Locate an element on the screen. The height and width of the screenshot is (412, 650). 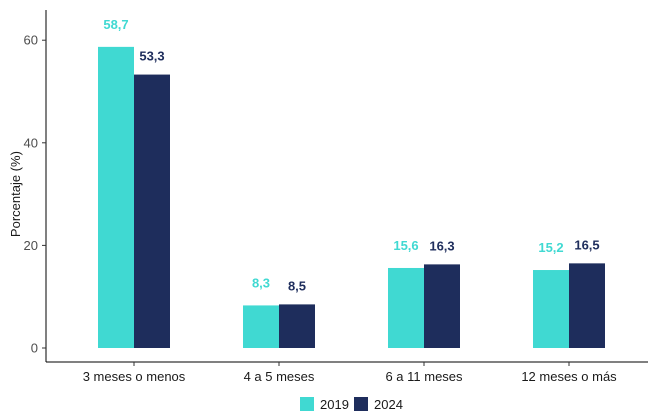
legend-label-2024: 2024 is located at coordinates (388, 404).